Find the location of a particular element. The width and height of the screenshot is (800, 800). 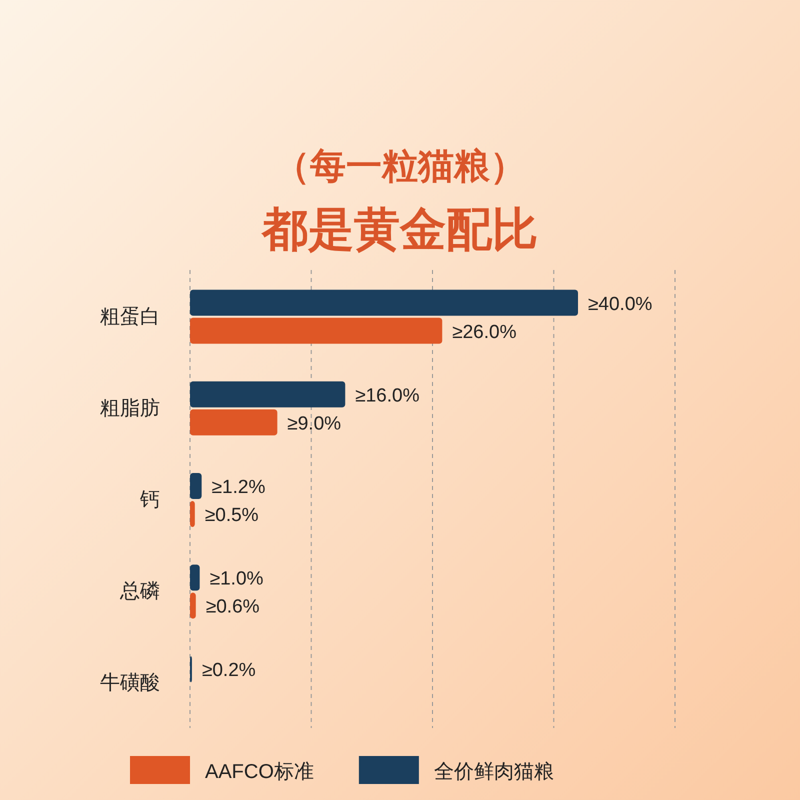

data-label: ≥0.5% is located at coordinates (231, 515).